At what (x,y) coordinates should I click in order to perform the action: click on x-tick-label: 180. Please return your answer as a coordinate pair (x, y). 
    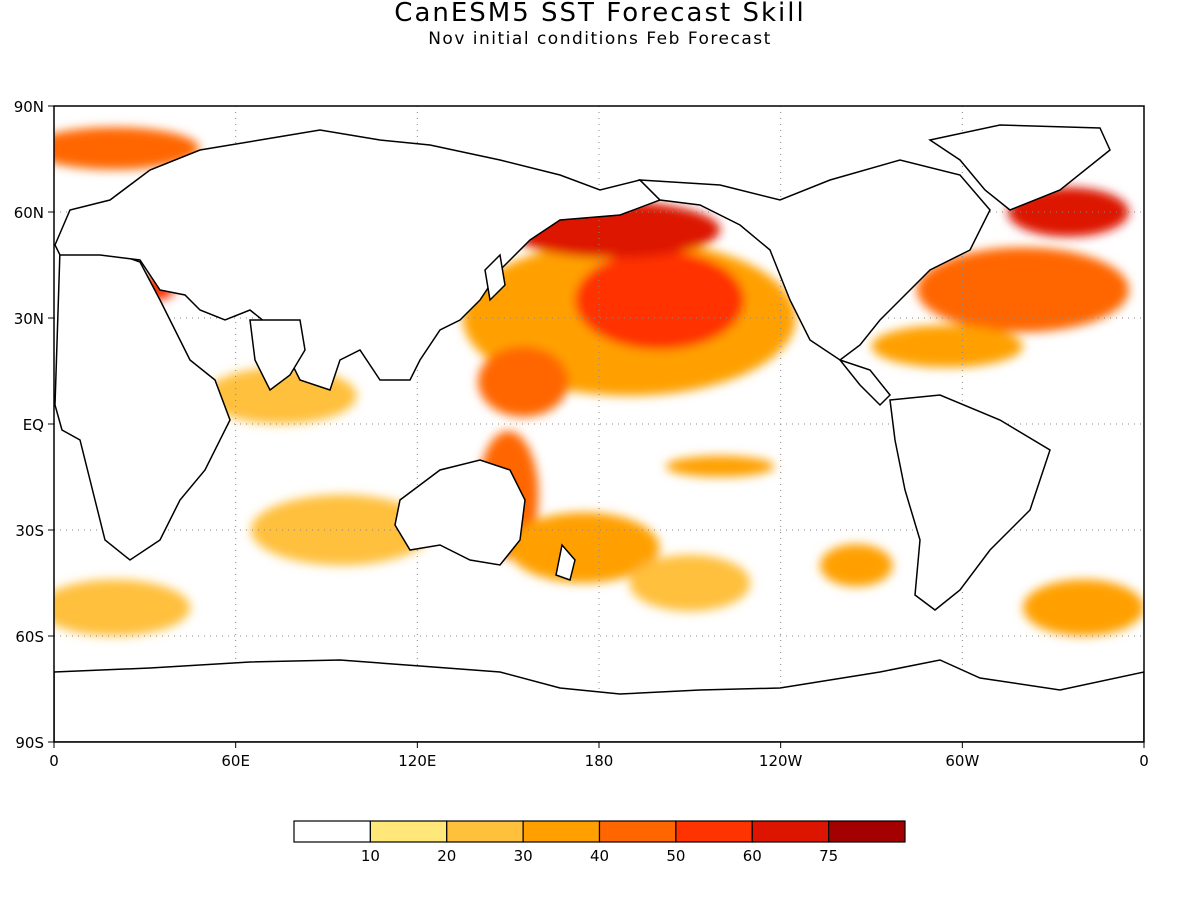
    Looking at the image, I should click on (599, 761).